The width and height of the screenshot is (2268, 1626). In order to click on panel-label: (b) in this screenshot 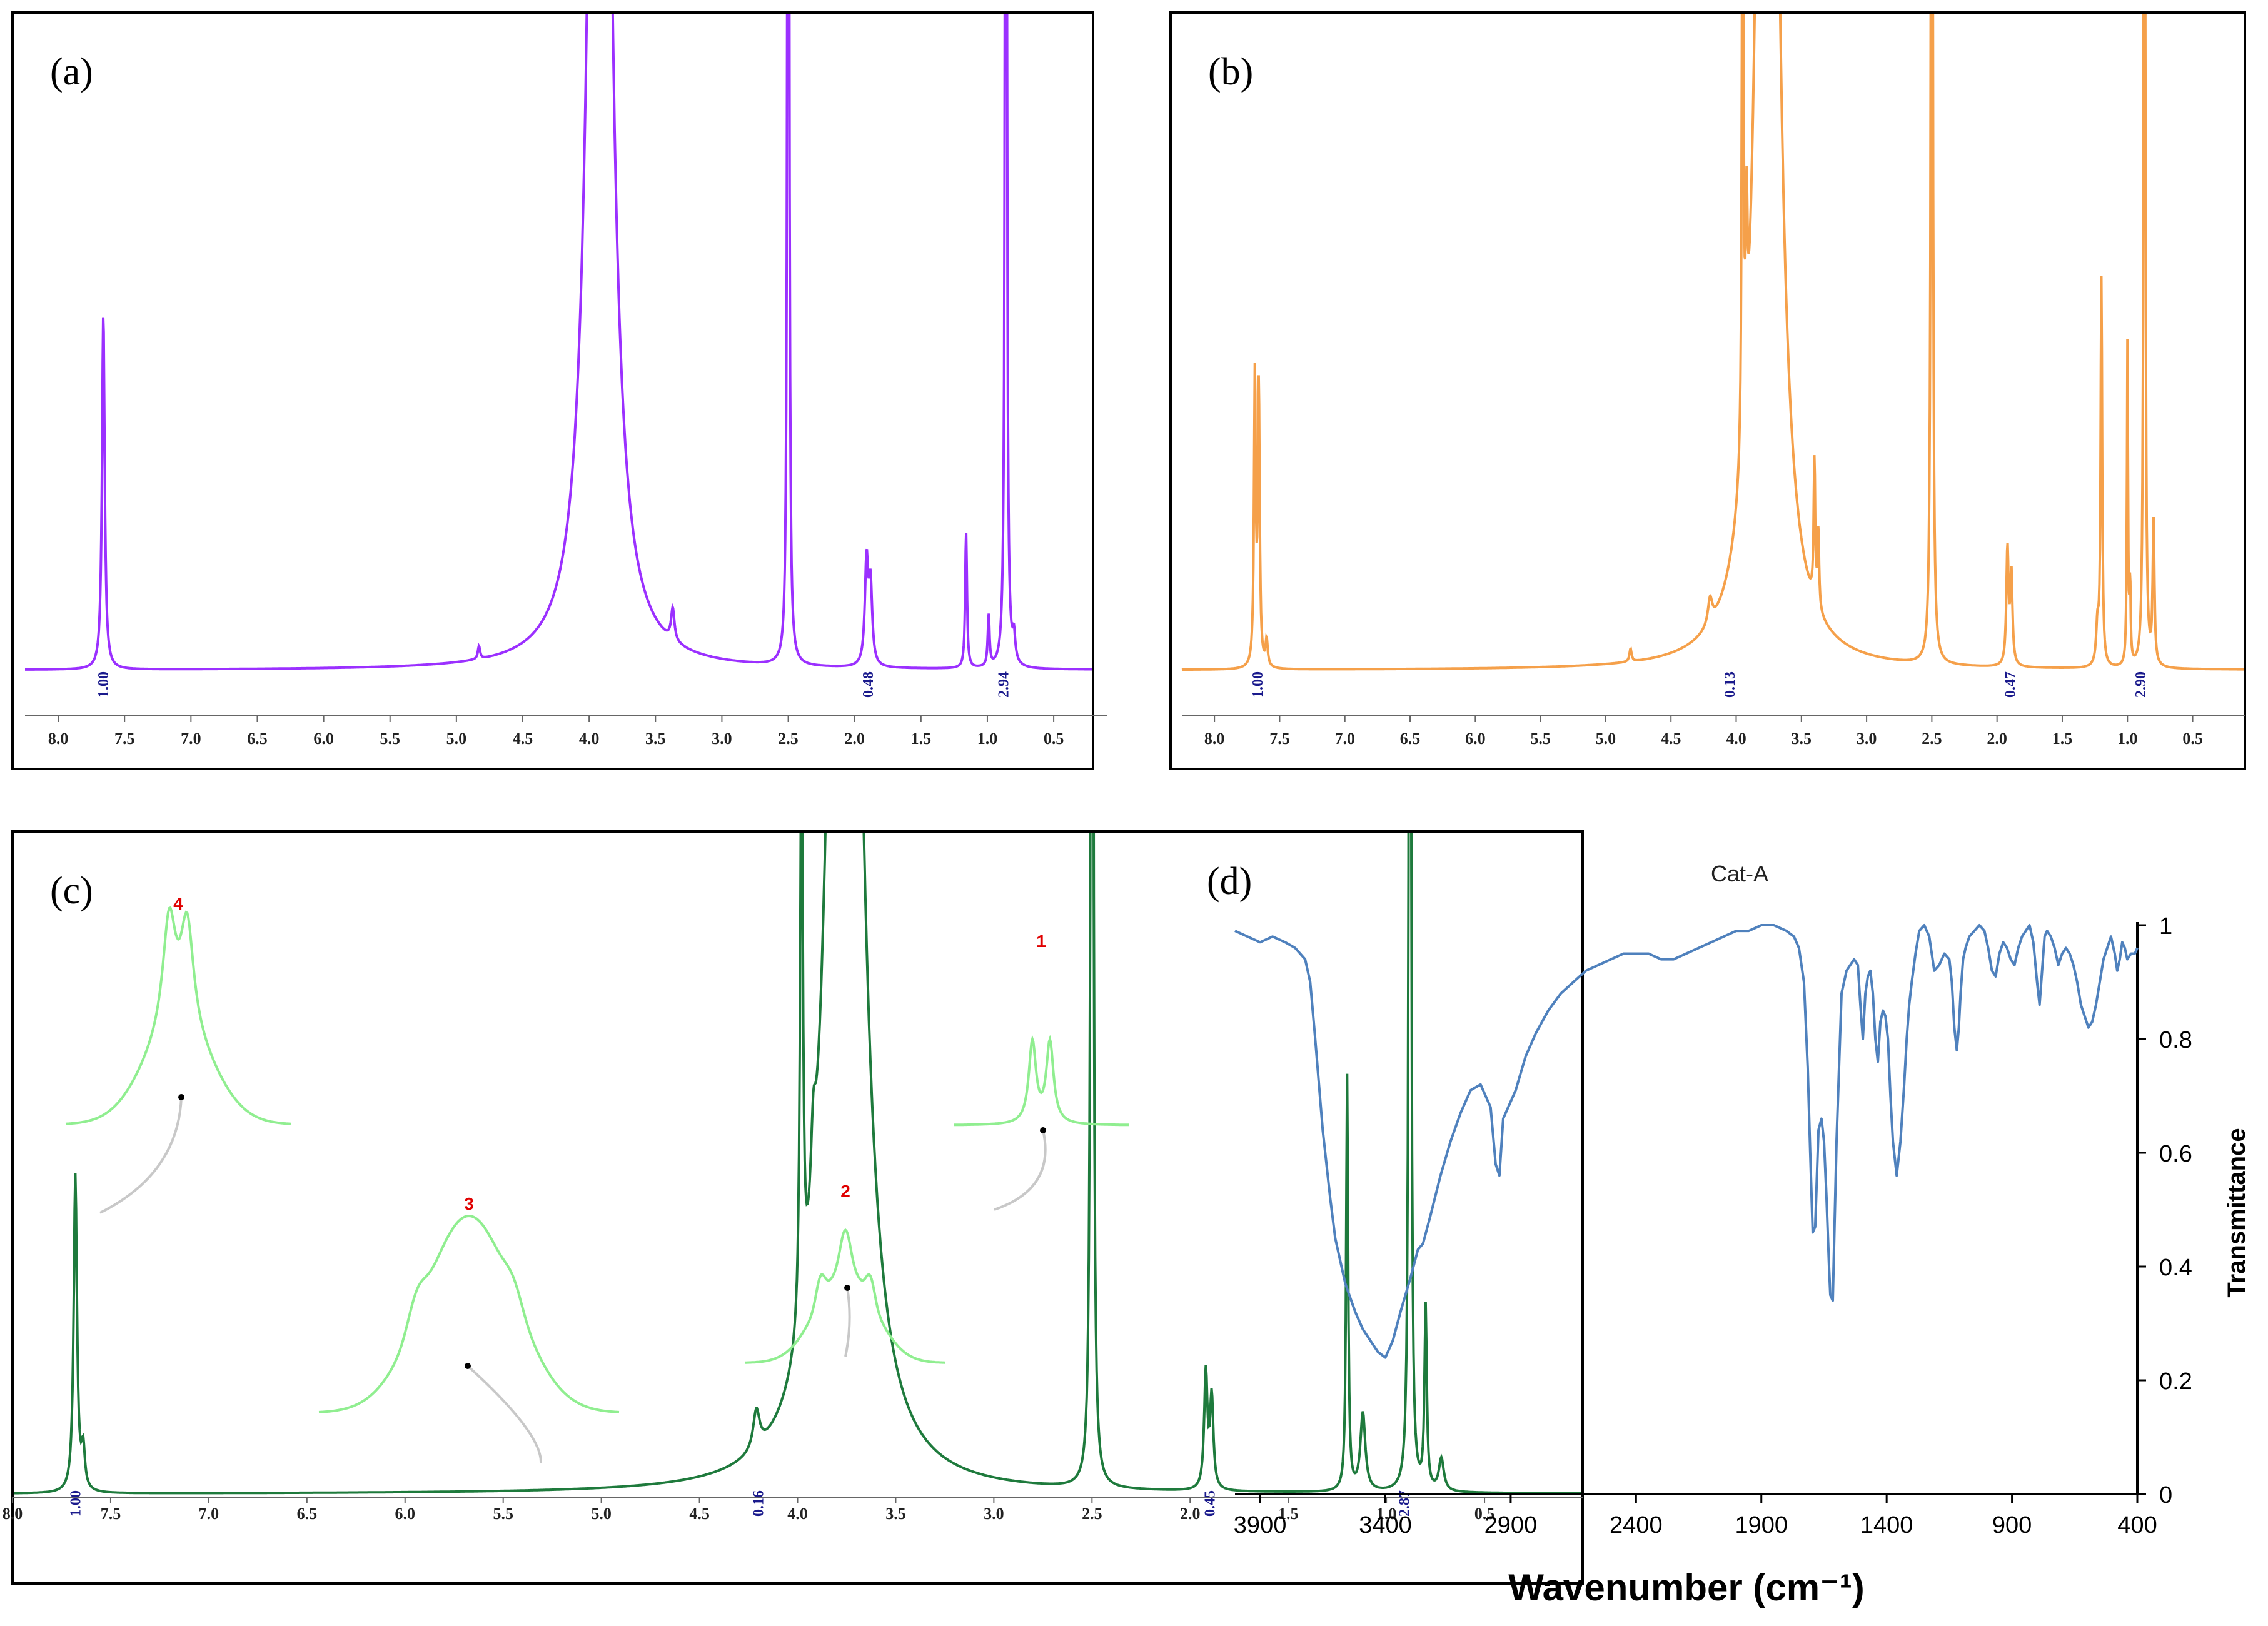, I will do `click(1230, 72)`.